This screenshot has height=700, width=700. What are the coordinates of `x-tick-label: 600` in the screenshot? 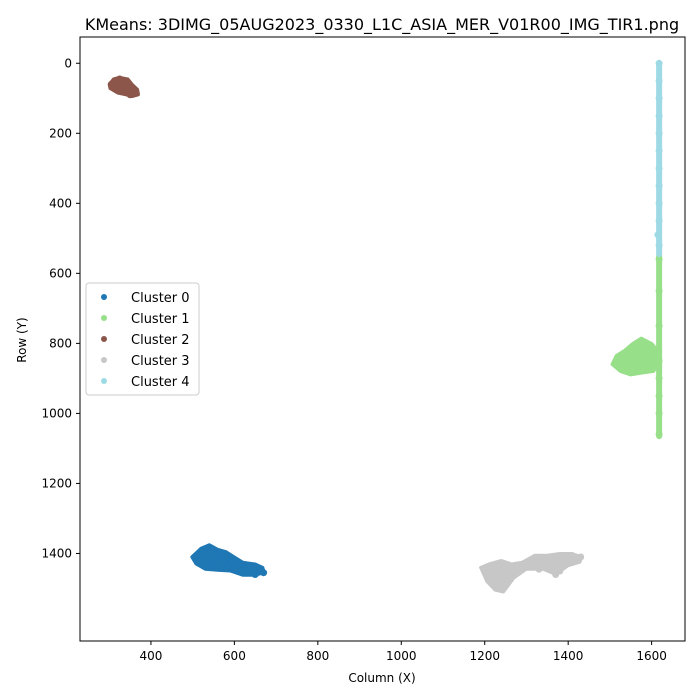 It's located at (234, 656).